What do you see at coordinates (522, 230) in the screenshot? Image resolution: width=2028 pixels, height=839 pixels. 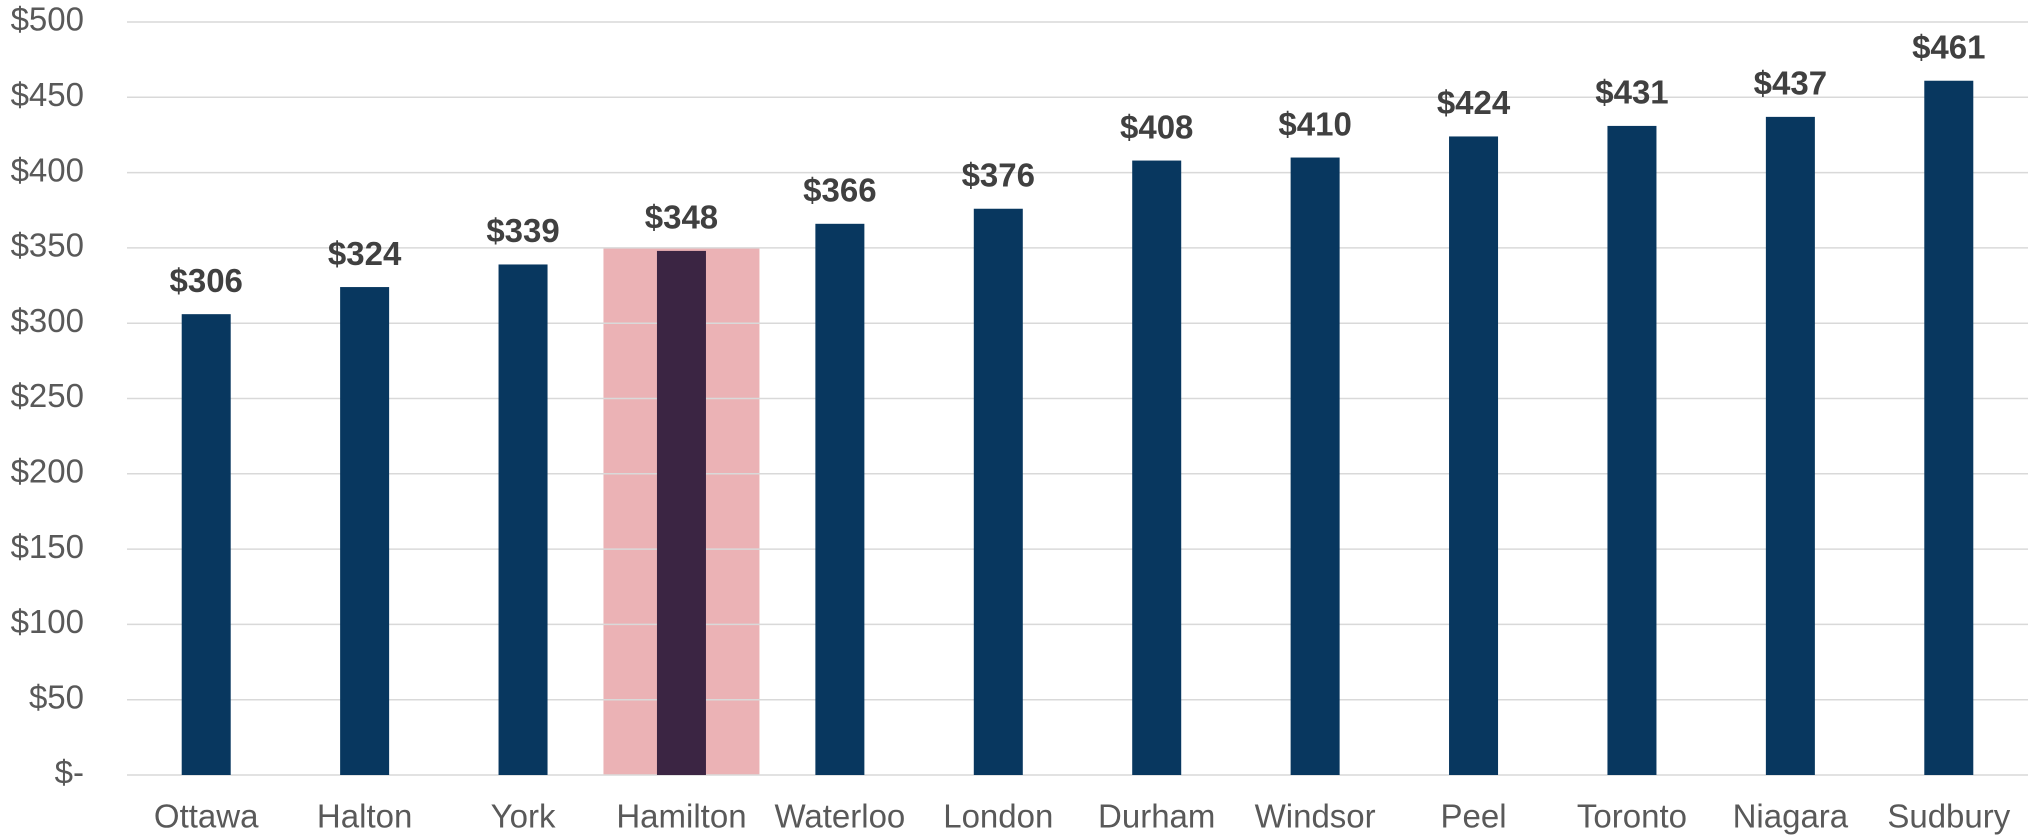 I see `value-label: $339` at bounding box center [522, 230].